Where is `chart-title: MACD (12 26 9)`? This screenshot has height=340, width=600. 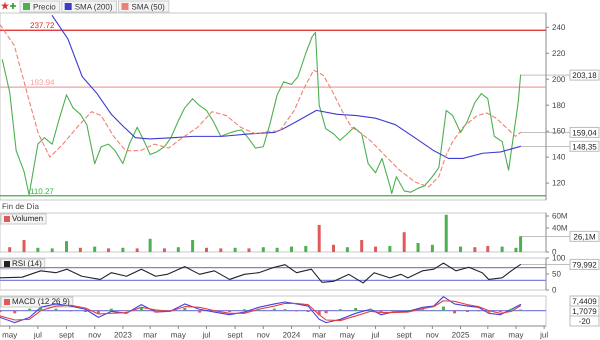
chart-title: MACD (12 26 9) is located at coordinates (41, 301).